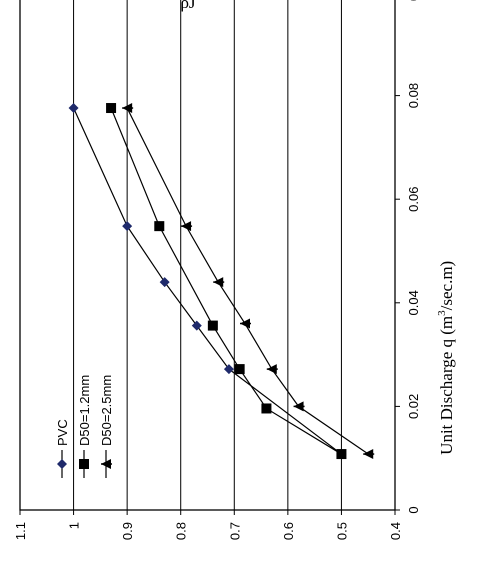 Image resolution: width=478 pixels, height=563 pixels. What do you see at coordinates (181, 531) in the screenshot?
I see `y-tick-label: 0.8` at bounding box center [181, 531].